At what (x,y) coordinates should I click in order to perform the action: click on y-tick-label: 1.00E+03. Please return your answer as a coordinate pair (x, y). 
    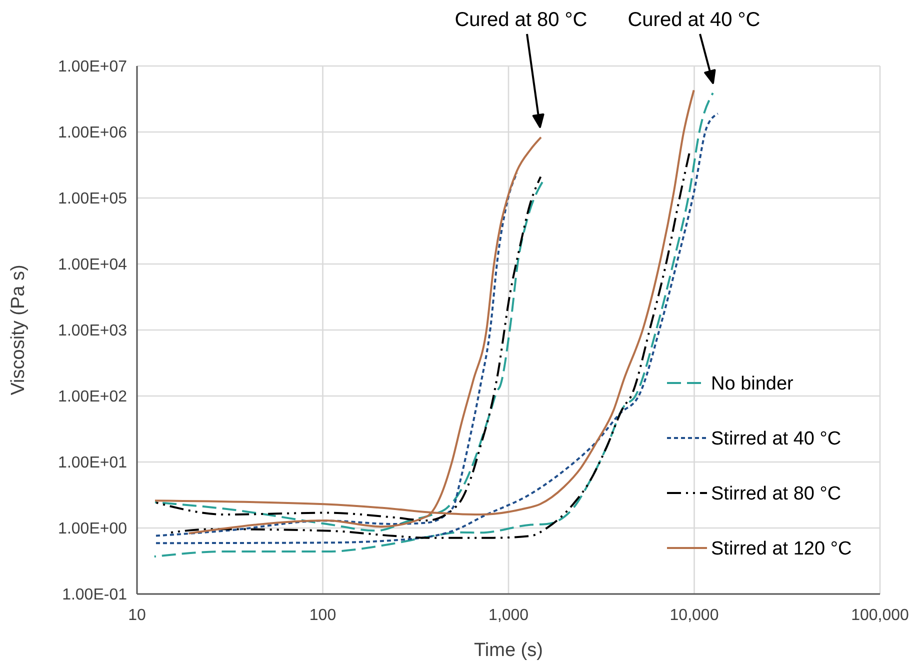
    Looking at the image, I should click on (93, 331).